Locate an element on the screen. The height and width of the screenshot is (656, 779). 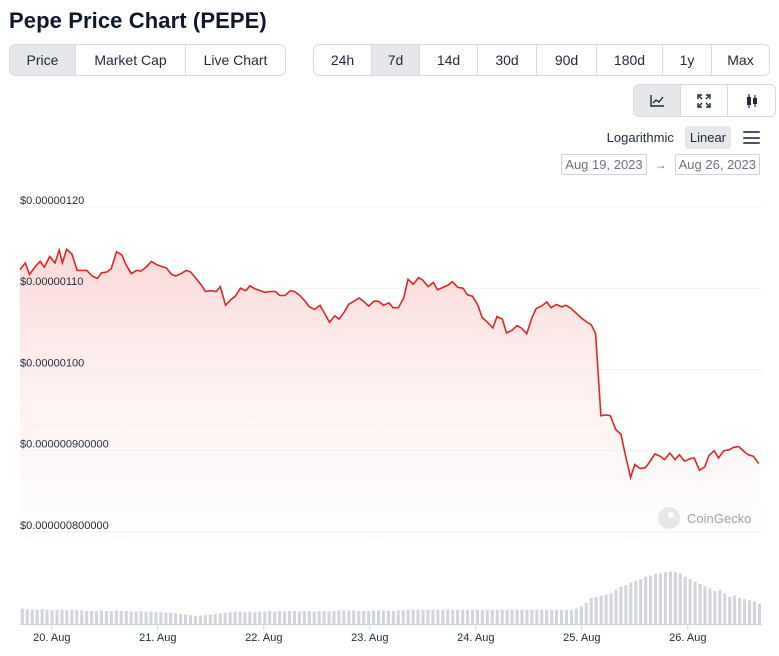
expand-icon is located at coordinates (704, 100).